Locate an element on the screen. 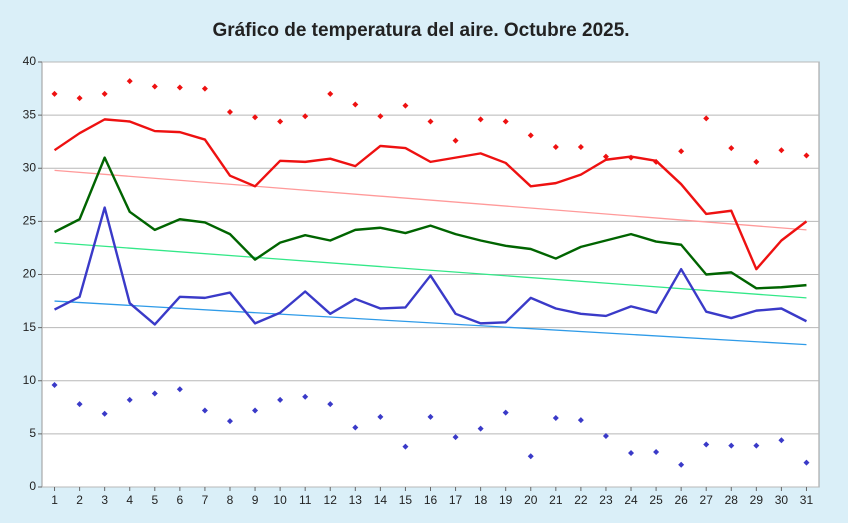  y-tick-label: 5 is located at coordinates (32, 433).